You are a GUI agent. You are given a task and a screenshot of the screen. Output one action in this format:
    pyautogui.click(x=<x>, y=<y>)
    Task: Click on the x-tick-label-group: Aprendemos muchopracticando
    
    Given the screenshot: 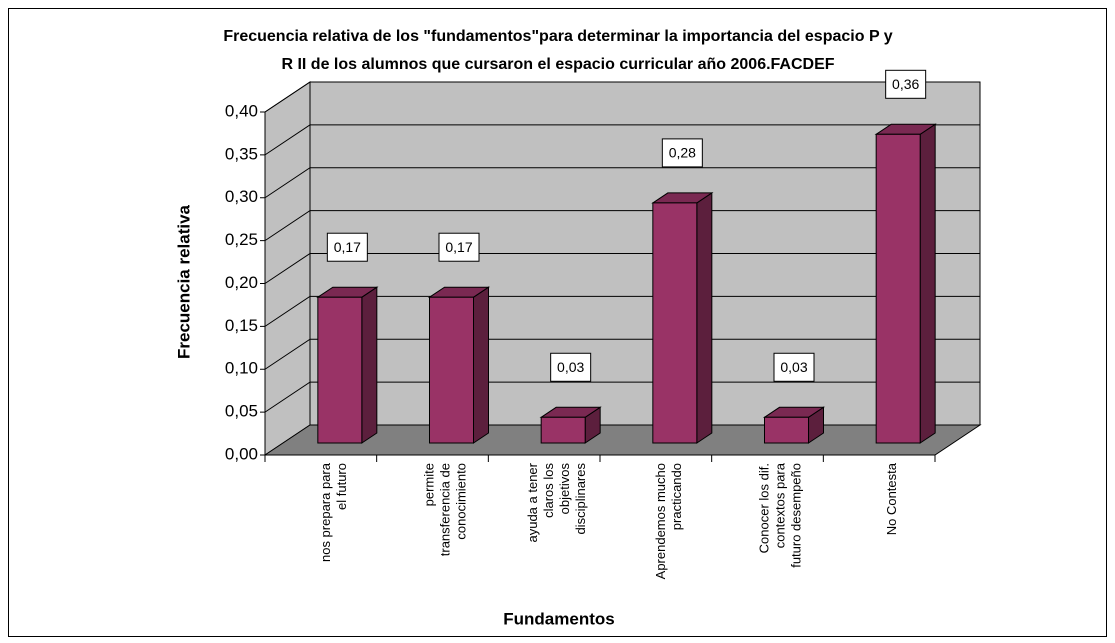 What is the action you would take?
    pyautogui.click(x=668, y=521)
    